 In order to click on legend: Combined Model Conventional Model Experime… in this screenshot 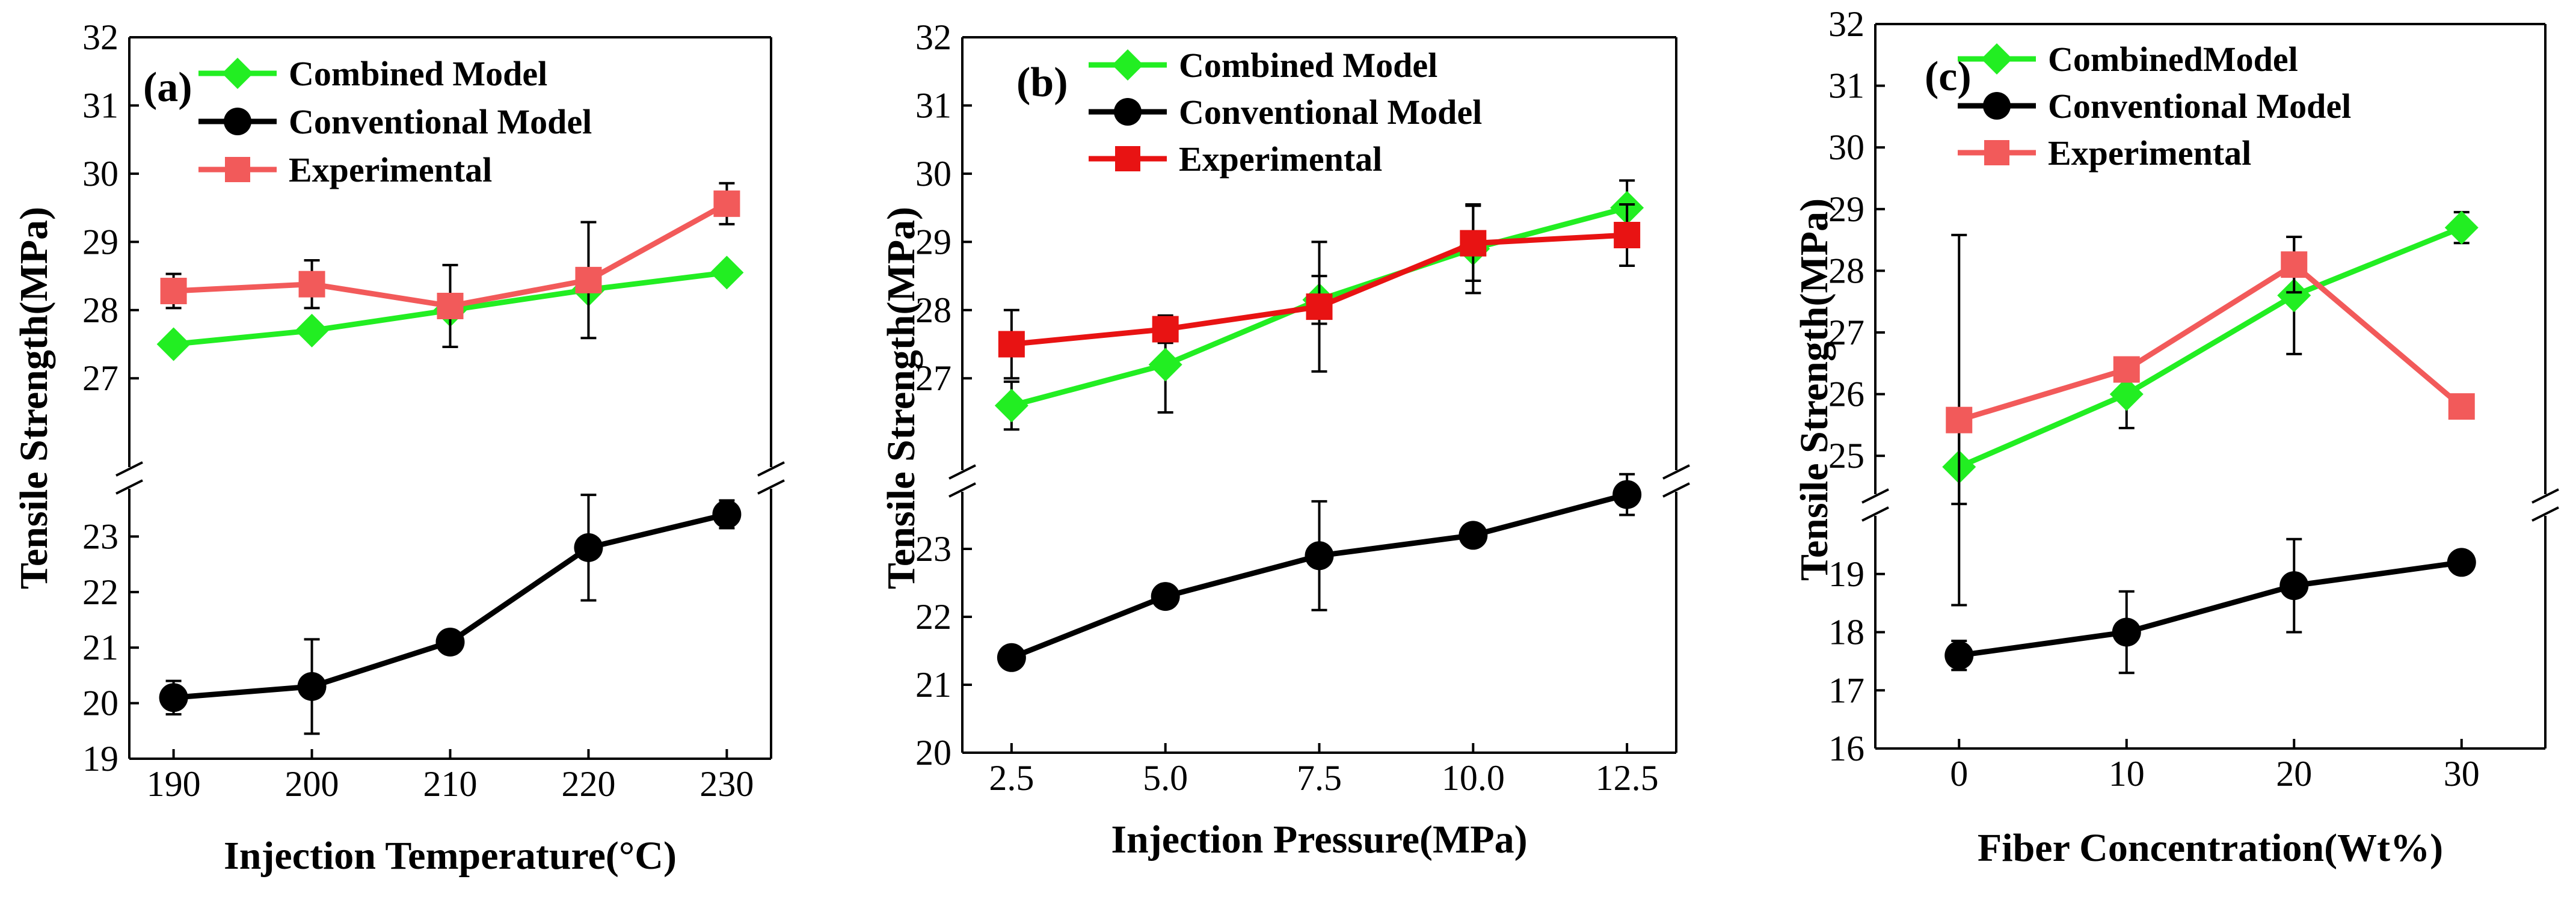, I will do `click(1286, 112)`.